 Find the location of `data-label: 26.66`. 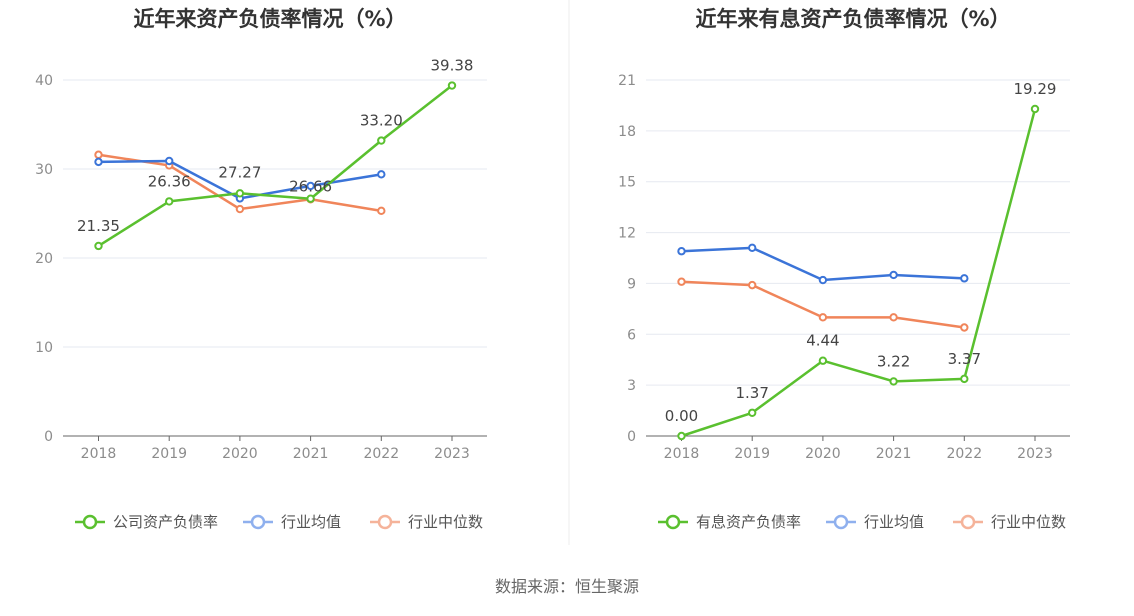

data-label: 26.66 is located at coordinates (310, 187).